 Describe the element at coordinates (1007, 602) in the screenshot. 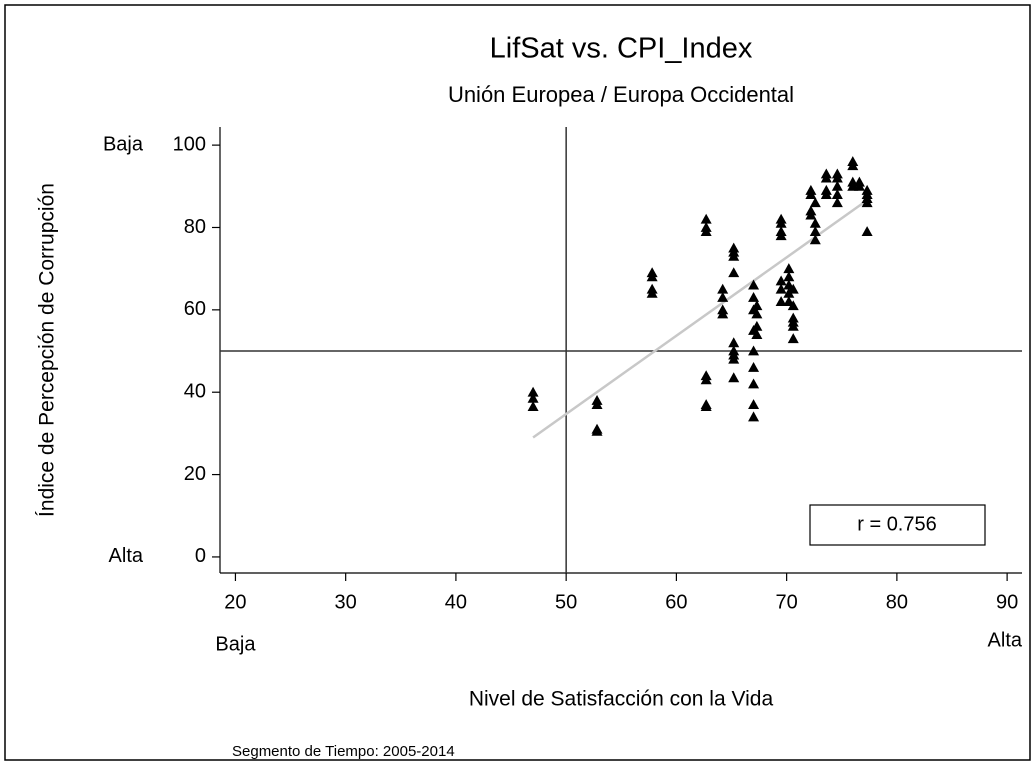

I see `x-tick-label: 90` at that location.